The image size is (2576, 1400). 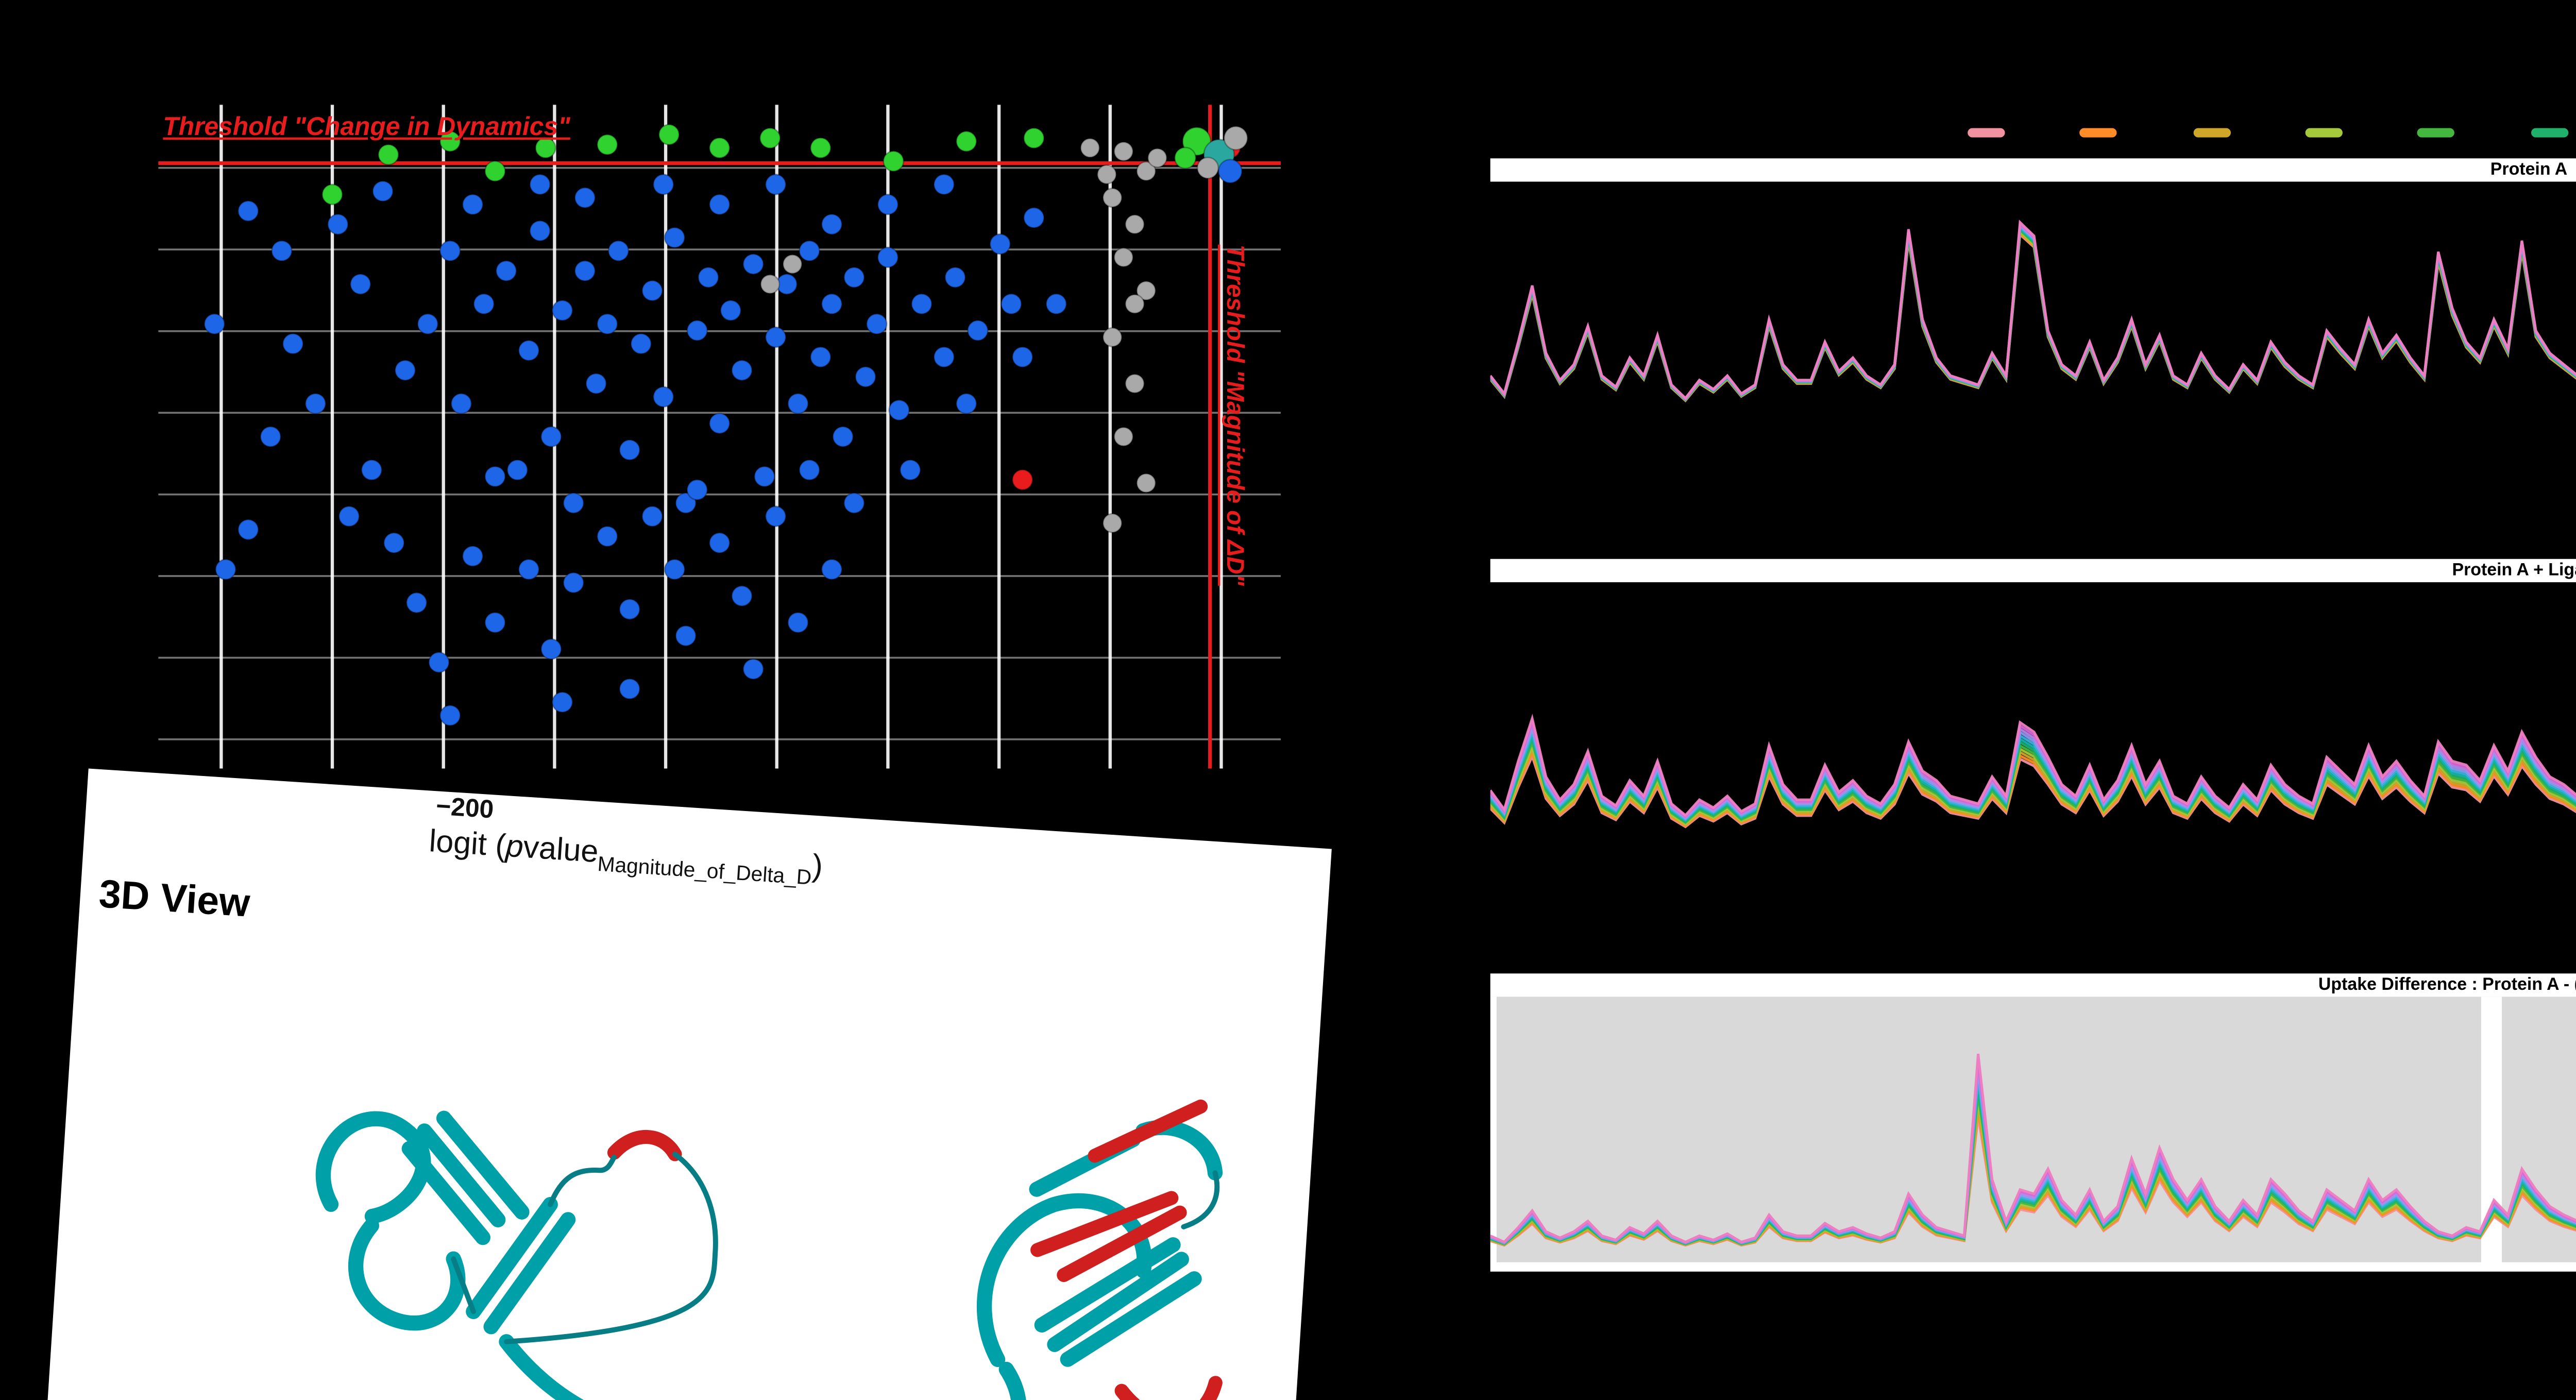 I want to click on uptake-chart-protein-a, so click(x=2033, y=363).